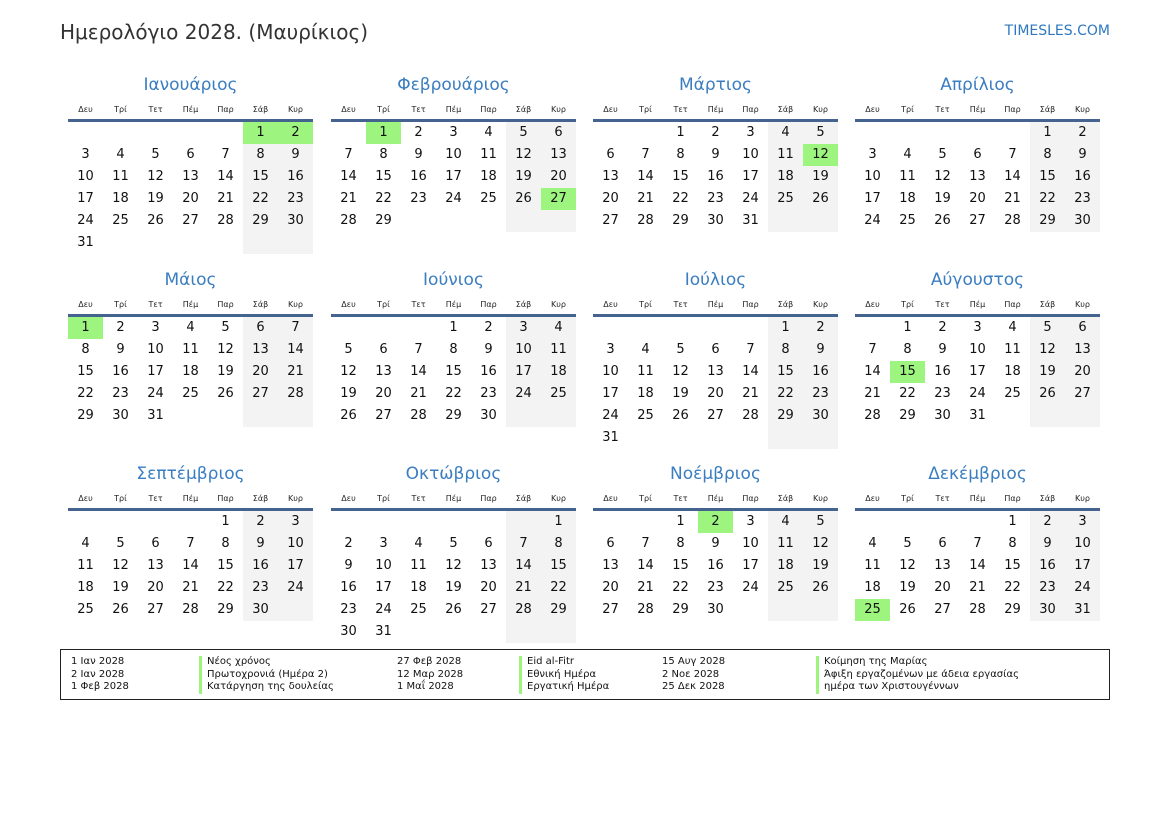 This screenshot has width=1169, height=827. What do you see at coordinates (260, 221) in the screenshot?
I see `day-cell: 29` at bounding box center [260, 221].